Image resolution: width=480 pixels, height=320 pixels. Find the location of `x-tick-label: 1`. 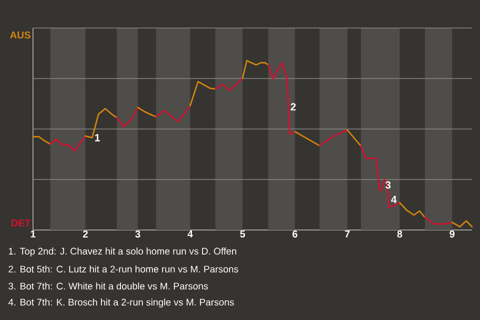

x-tick-label: 1 is located at coordinates (33, 234).